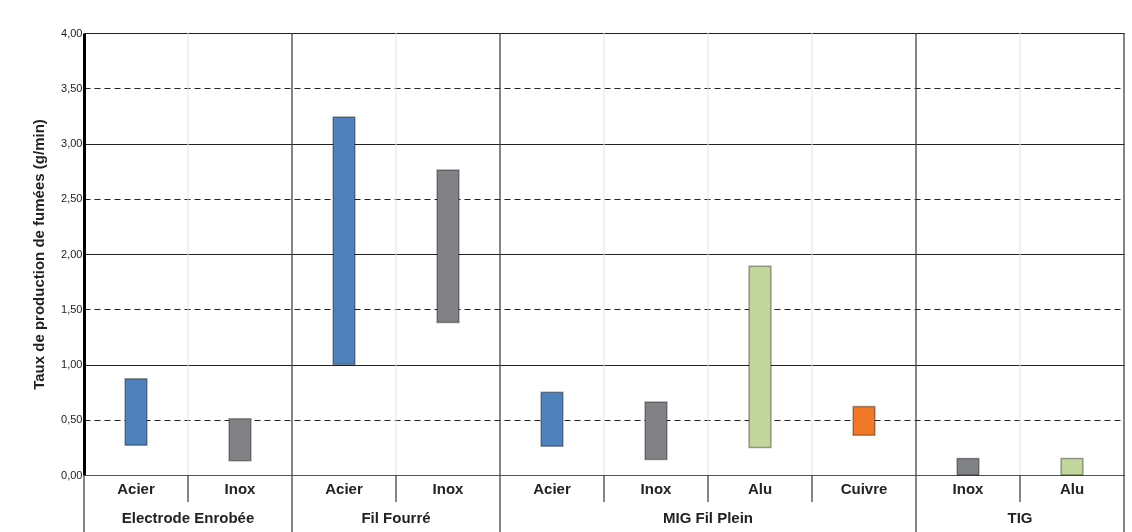  Describe the element at coordinates (864, 488) in the screenshot. I see `x-tick-label: Cuivre` at that location.